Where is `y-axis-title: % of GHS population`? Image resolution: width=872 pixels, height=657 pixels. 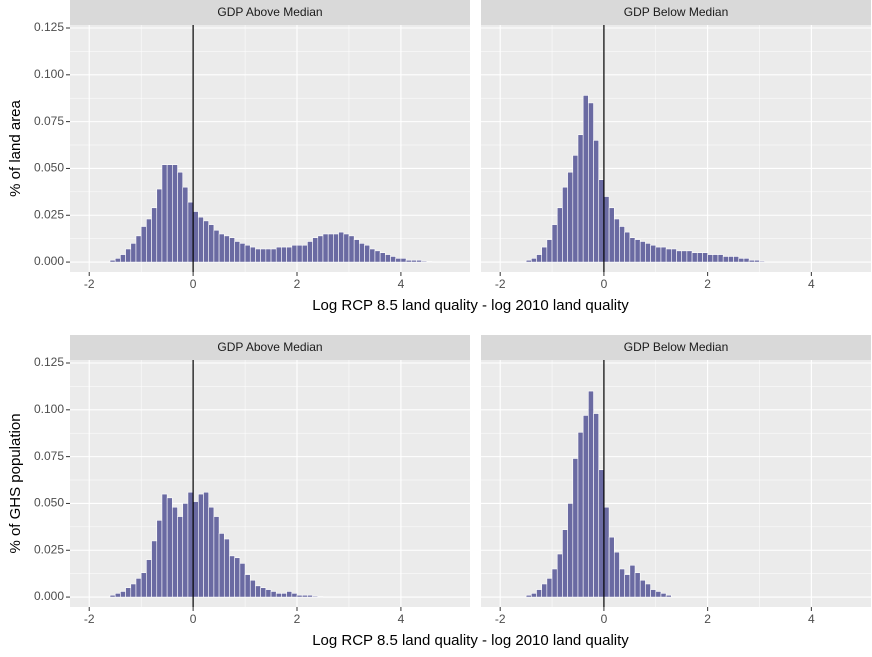
y-axis-title: % of GHS population is located at coordinates (15, 483).